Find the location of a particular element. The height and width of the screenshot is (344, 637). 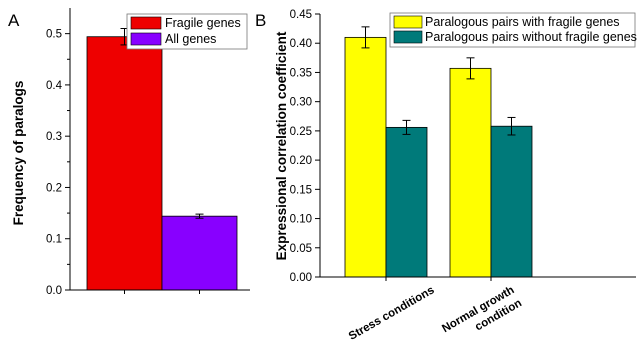

y-tick-label: 0.40 is located at coordinates (301, 44).